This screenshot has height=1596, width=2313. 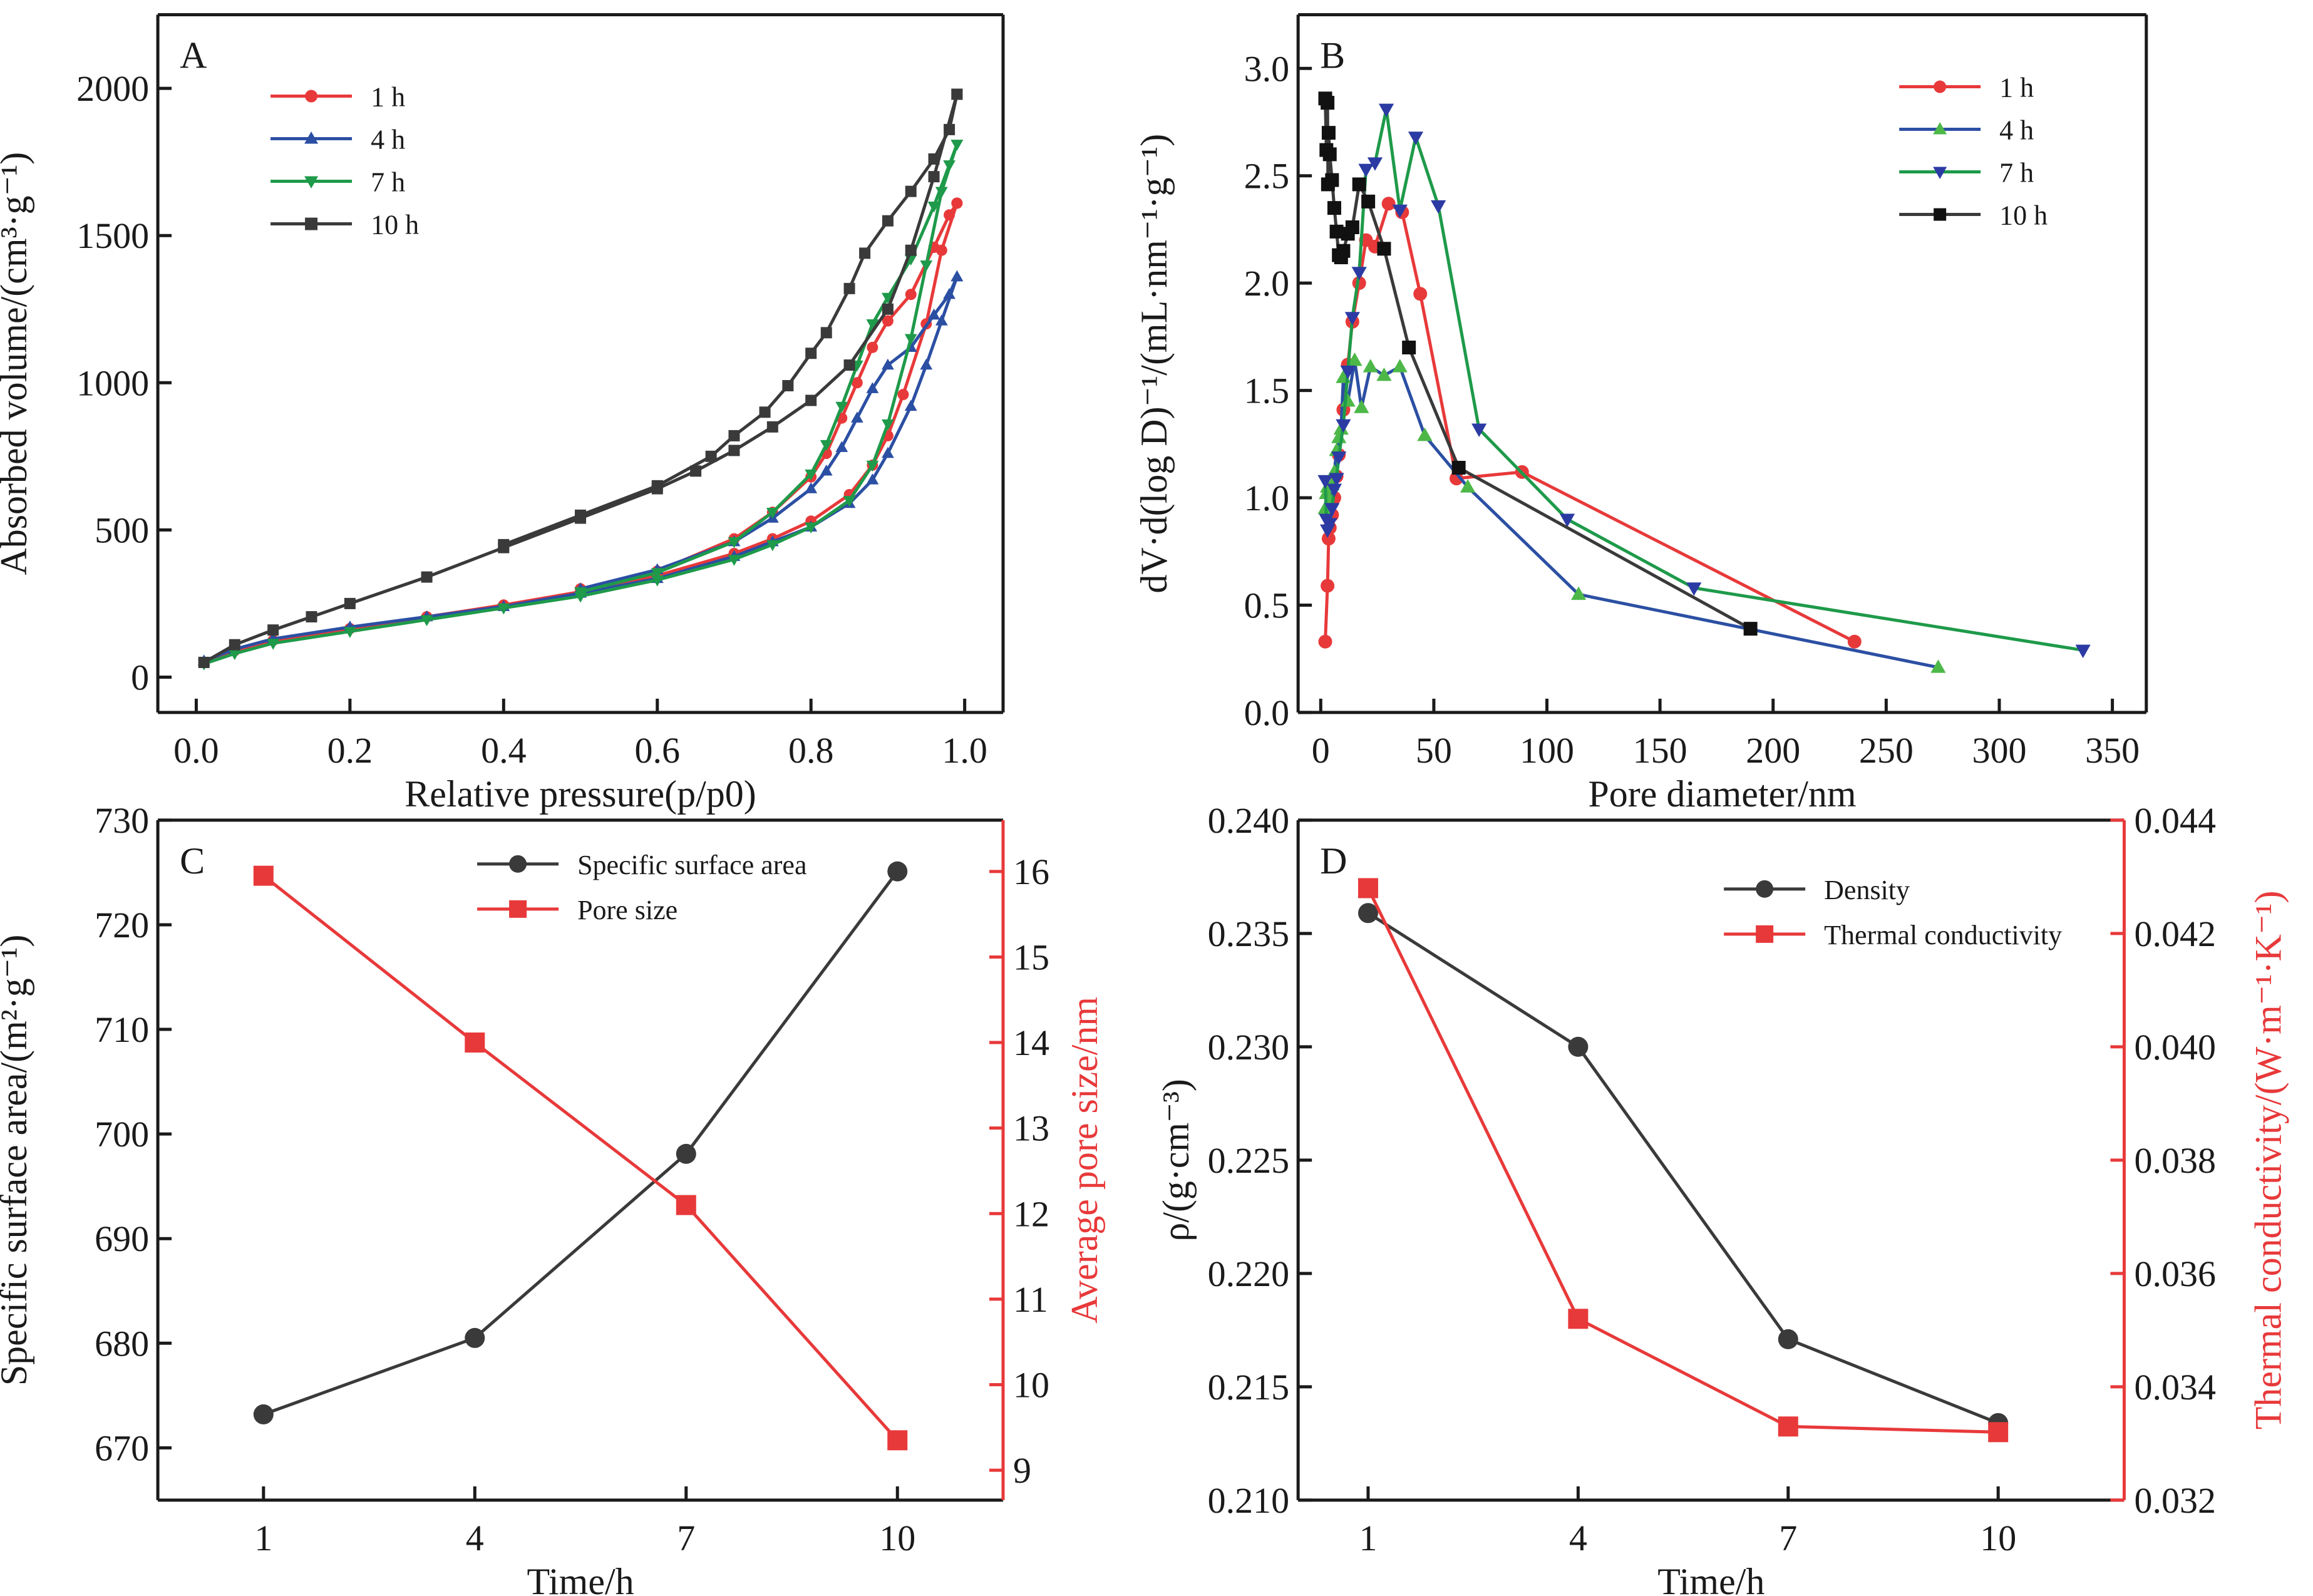 What do you see at coordinates (1321, 751) in the screenshot?
I see `x-tick-label: 0` at bounding box center [1321, 751].